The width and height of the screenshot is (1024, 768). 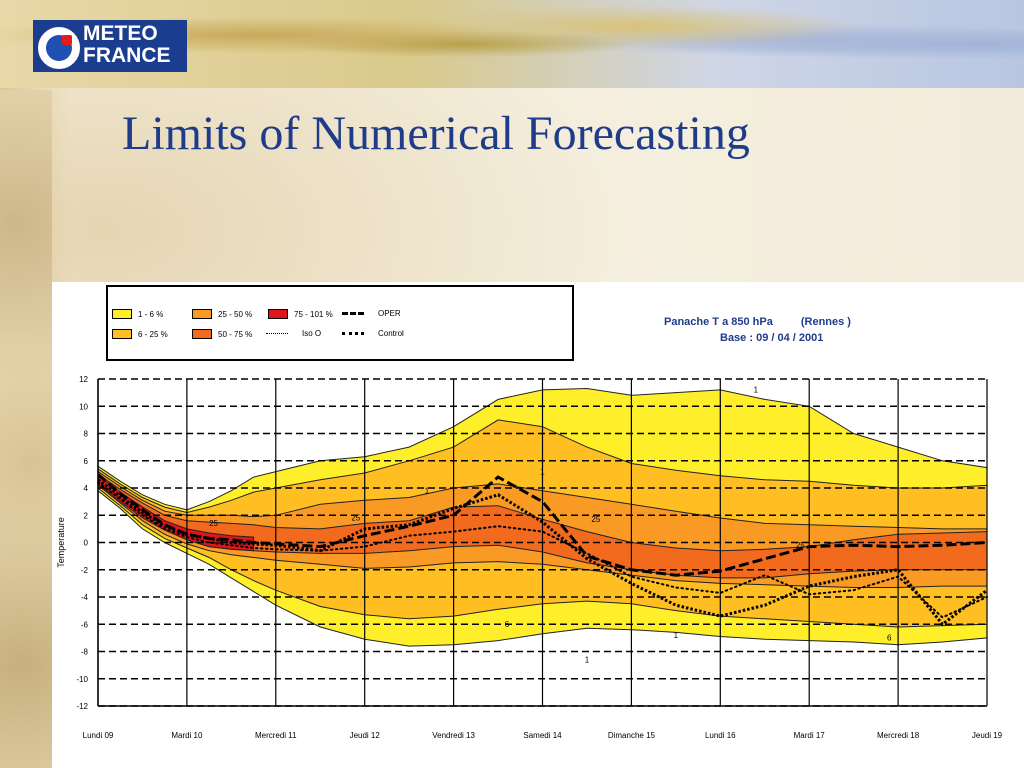 What do you see at coordinates (312, 333) in the screenshot?
I see `legend-label: Iso O` at bounding box center [312, 333].